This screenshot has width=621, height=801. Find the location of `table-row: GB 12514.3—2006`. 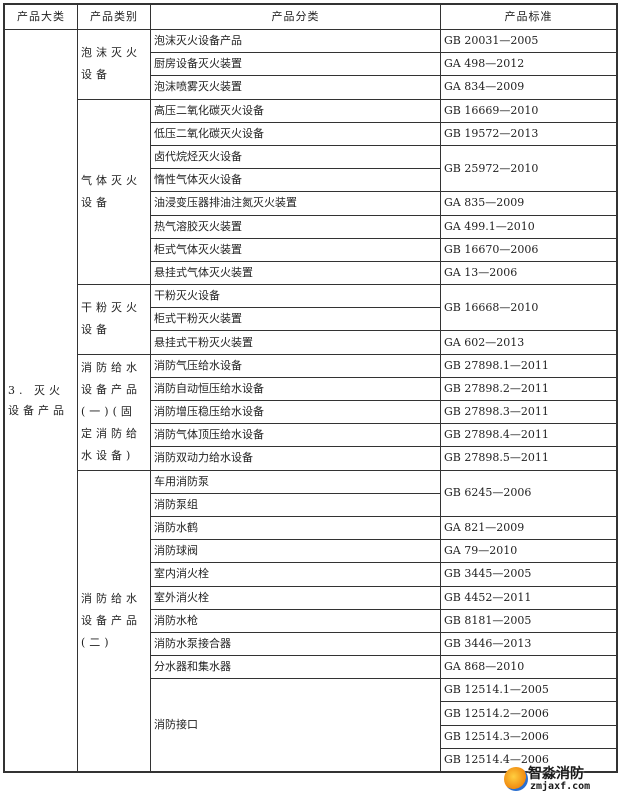

table-row: GB 12514.3—2006 is located at coordinates (311, 736).